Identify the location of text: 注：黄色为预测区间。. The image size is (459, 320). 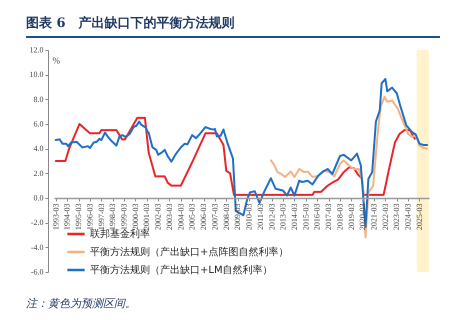
(81, 303).